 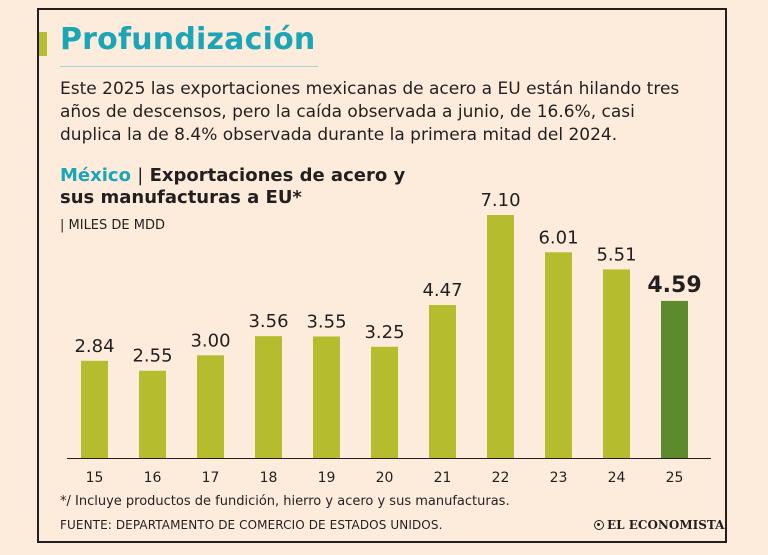 I want to click on brand-logo: EL ECONOMISTA, so click(x=659, y=525).